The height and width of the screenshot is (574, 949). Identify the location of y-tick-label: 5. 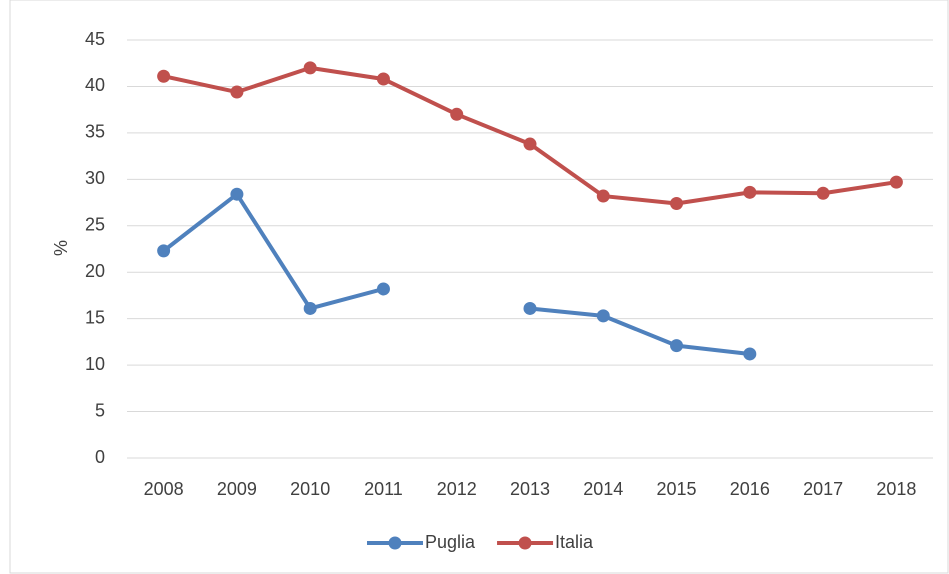
(100, 410).